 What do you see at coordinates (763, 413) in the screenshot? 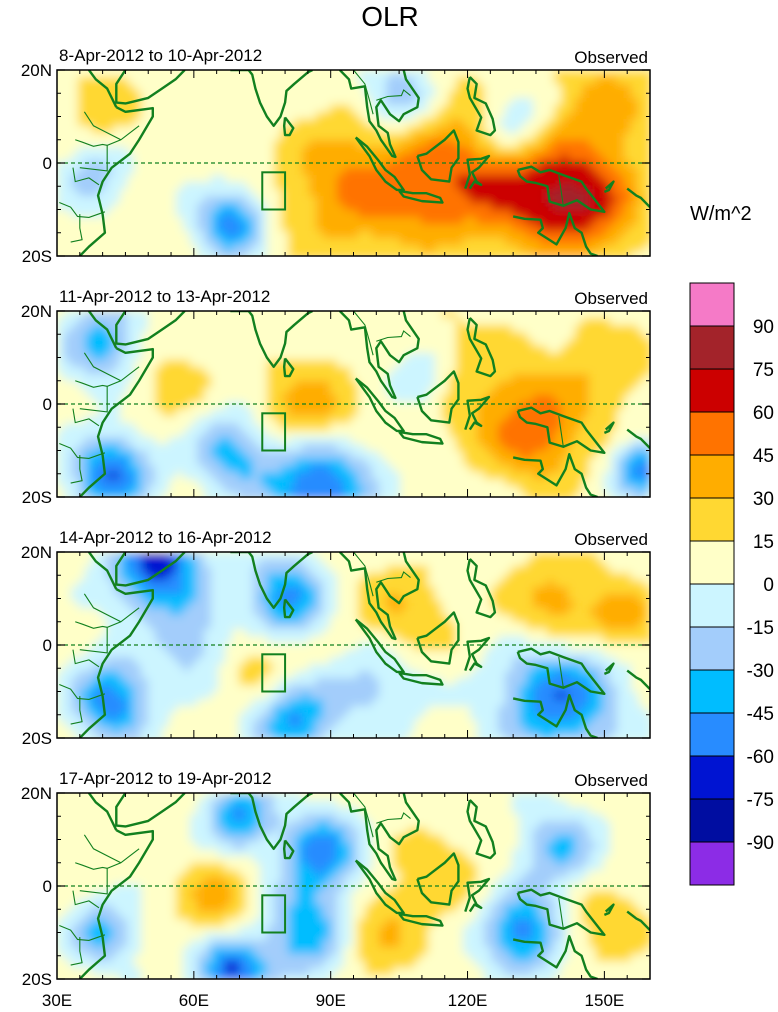
I see `colorbar-label-60: 60` at bounding box center [763, 413].